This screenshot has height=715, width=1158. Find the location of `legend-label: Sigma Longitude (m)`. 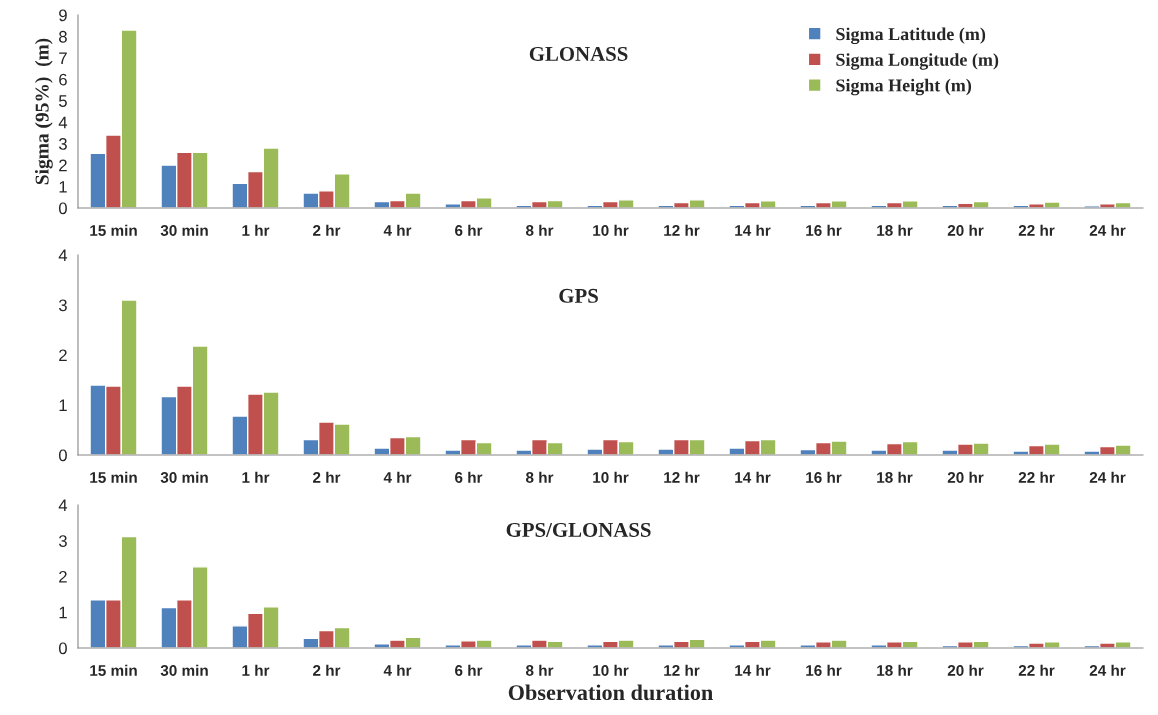

legend-label: Sigma Longitude (m) is located at coordinates (917, 61).